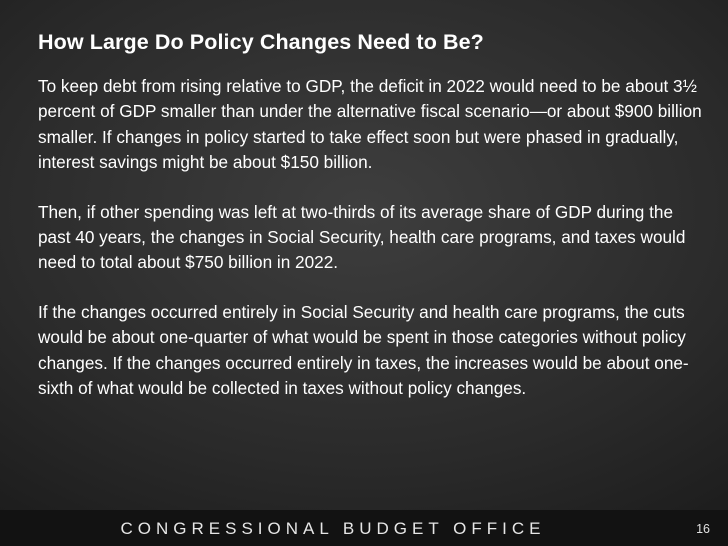 The height and width of the screenshot is (546, 728). What do you see at coordinates (261, 42) in the screenshot?
I see `slide-title: How Large Do Policy Changes Need to Be?` at bounding box center [261, 42].